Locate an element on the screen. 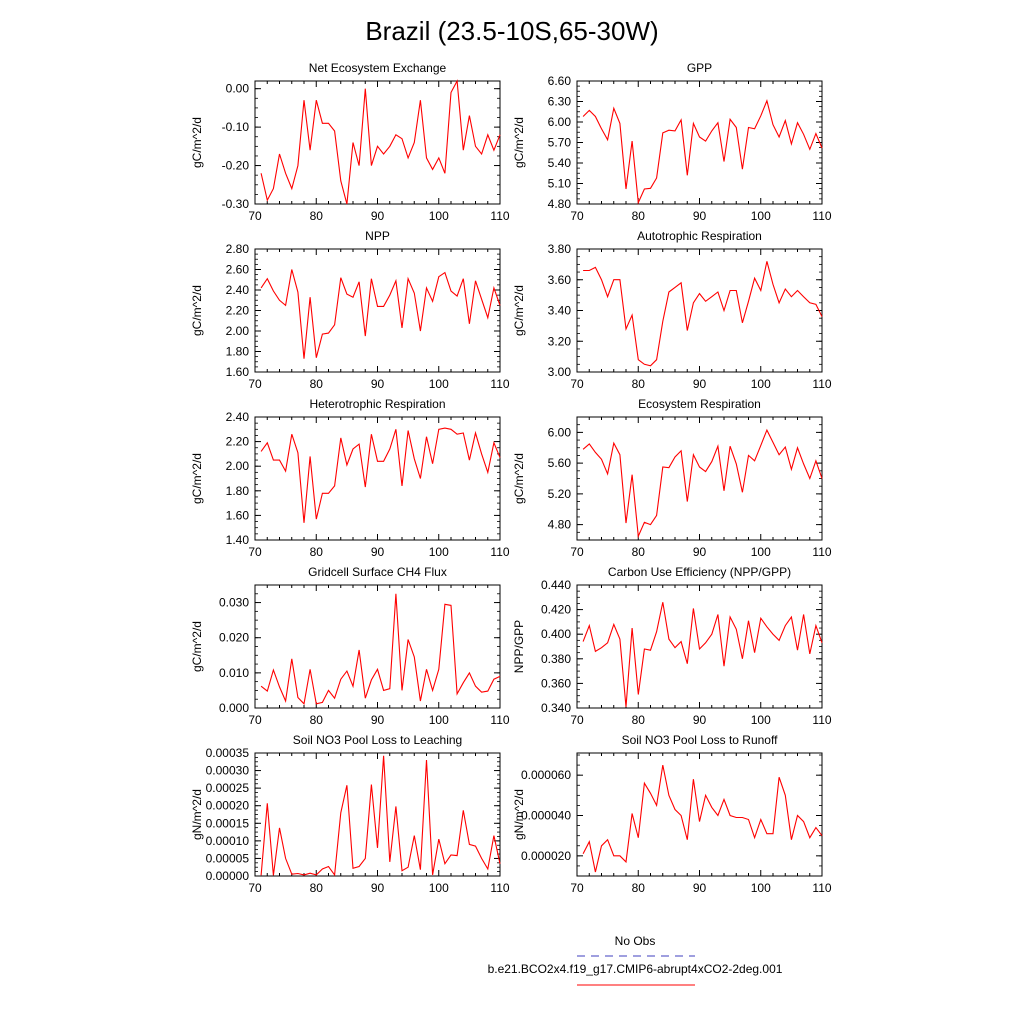 This screenshot has width=1024, height=1024. y-tick-label: 0.00010 is located at coordinates (228, 841).